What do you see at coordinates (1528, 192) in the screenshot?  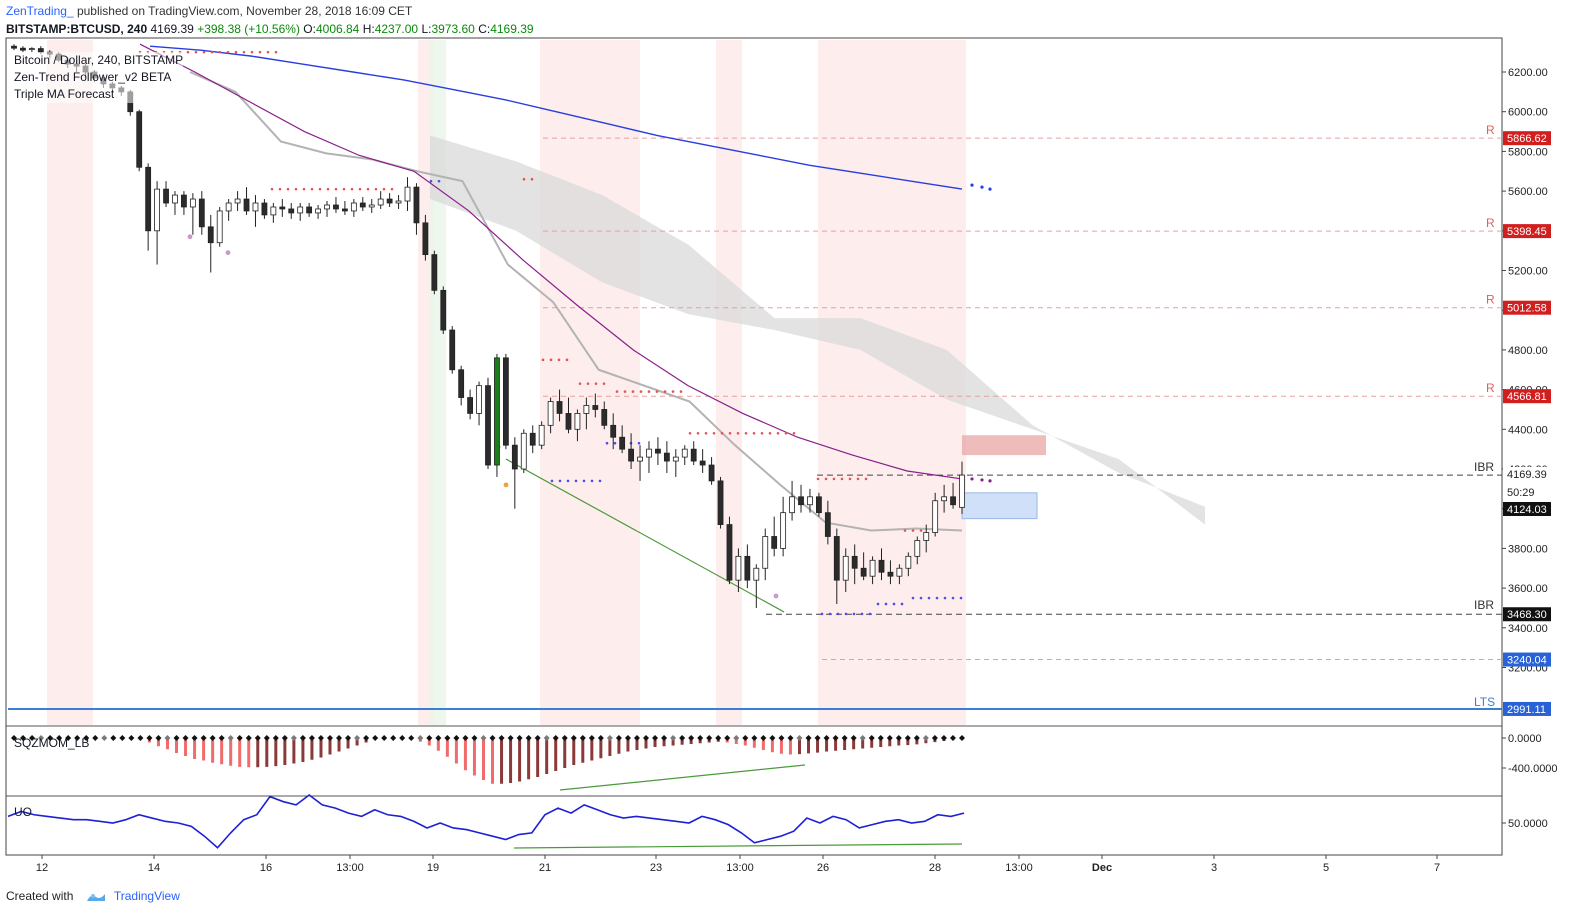 I see `price-tick-label: 5600.00` at bounding box center [1528, 192].